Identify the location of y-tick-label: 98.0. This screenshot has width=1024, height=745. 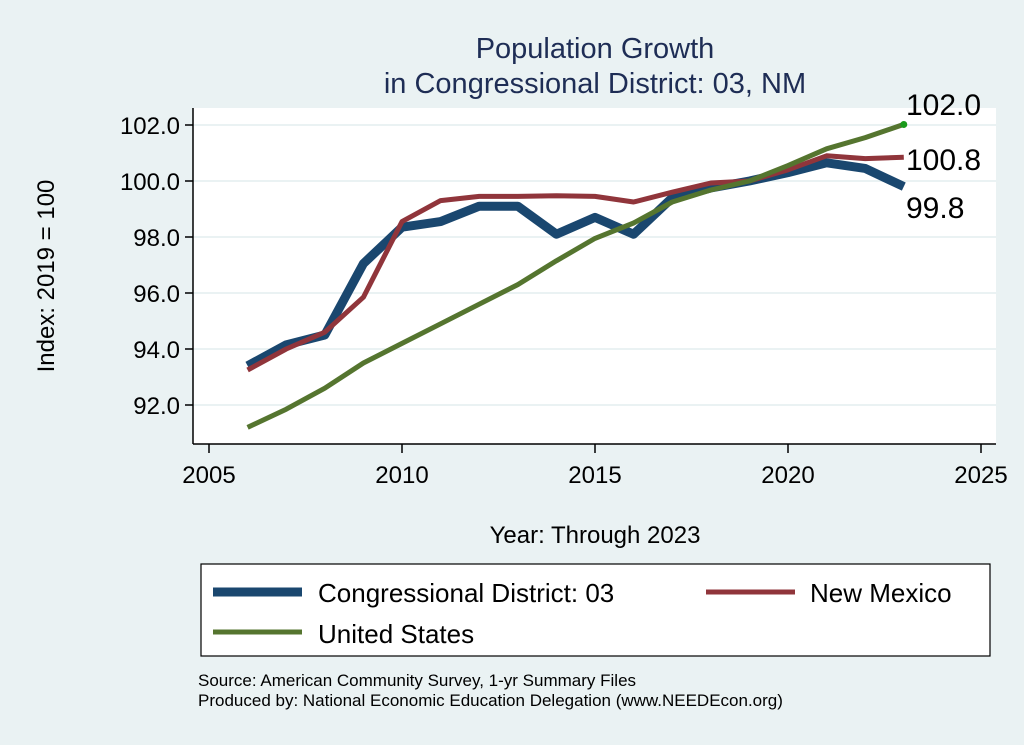
(156, 238).